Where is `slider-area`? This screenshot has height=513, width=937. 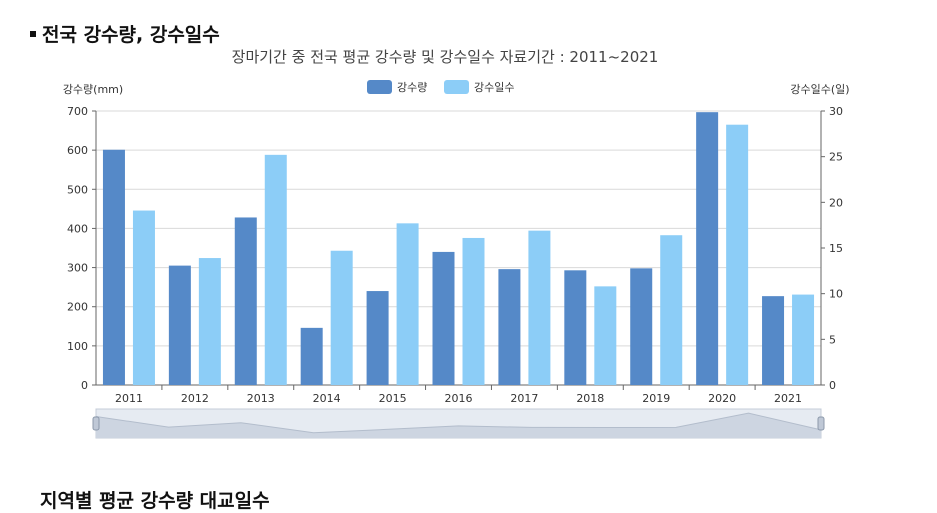
slider-area is located at coordinates (458, 425).